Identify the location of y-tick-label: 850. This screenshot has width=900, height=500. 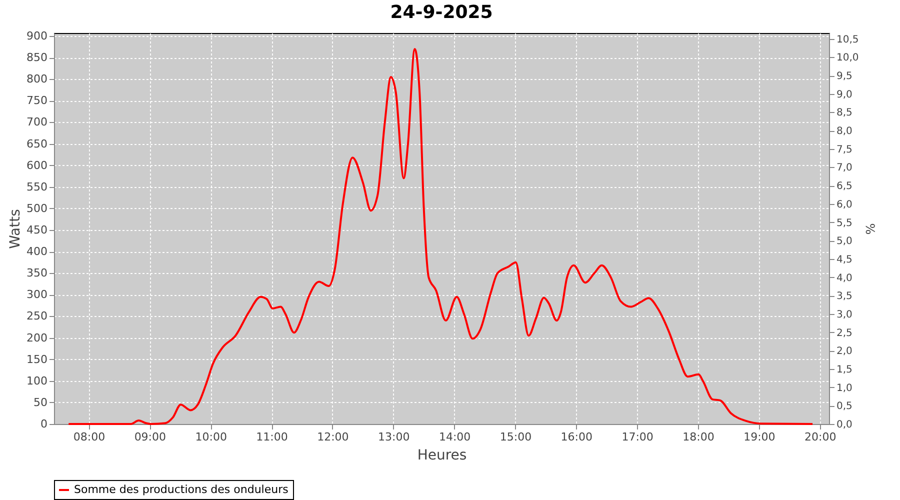
(37, 57).